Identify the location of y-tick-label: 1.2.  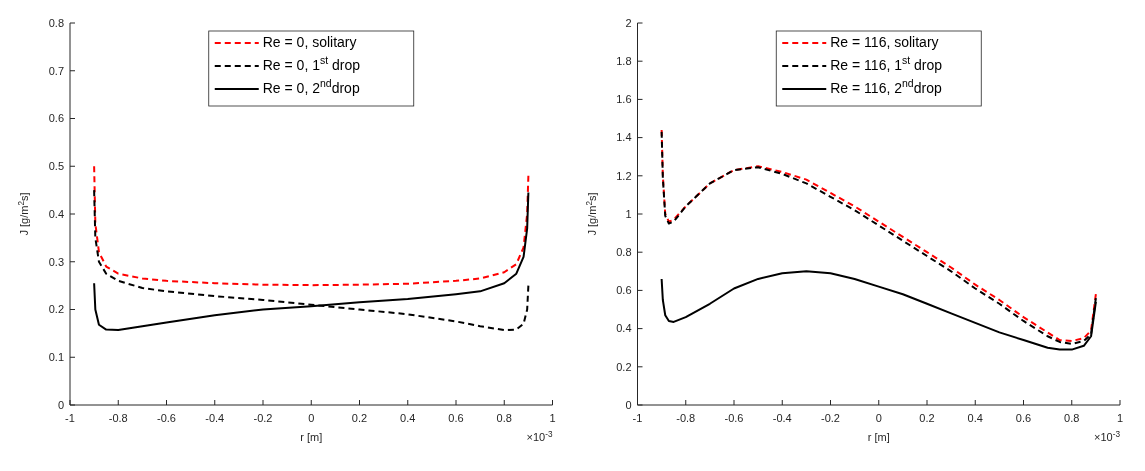
(624, 175).